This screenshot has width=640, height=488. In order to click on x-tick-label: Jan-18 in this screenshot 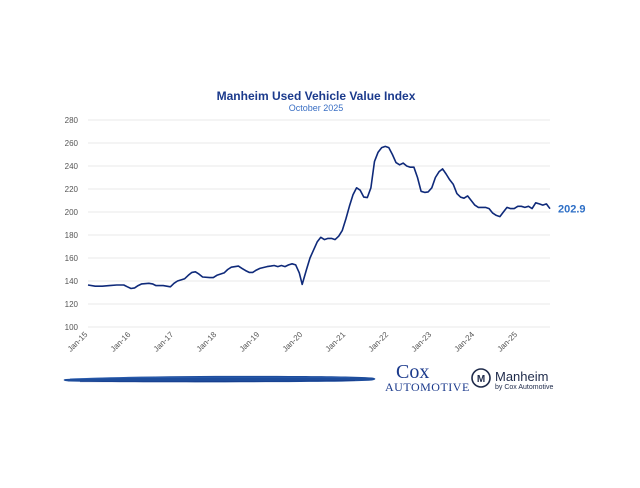, I will do `click(207, 342)`.